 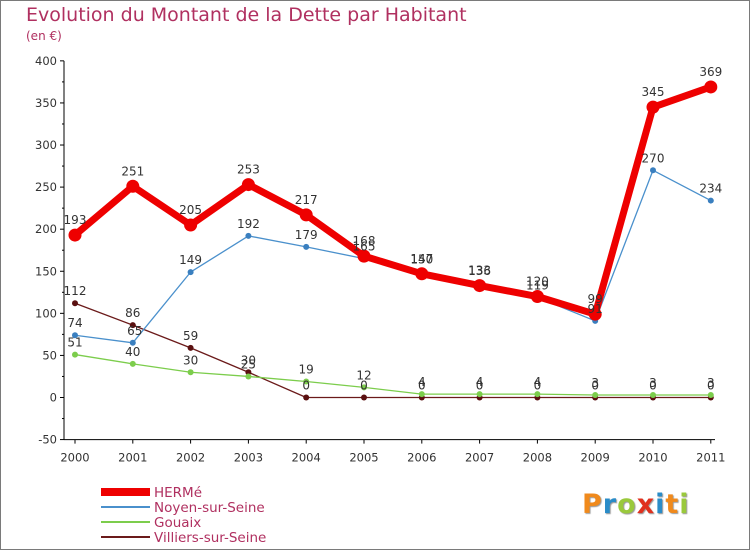 What do you see at coordinates (710, 72) in the screenshot?
I see `data-label-0: 369` at bounding box center [710, 72].